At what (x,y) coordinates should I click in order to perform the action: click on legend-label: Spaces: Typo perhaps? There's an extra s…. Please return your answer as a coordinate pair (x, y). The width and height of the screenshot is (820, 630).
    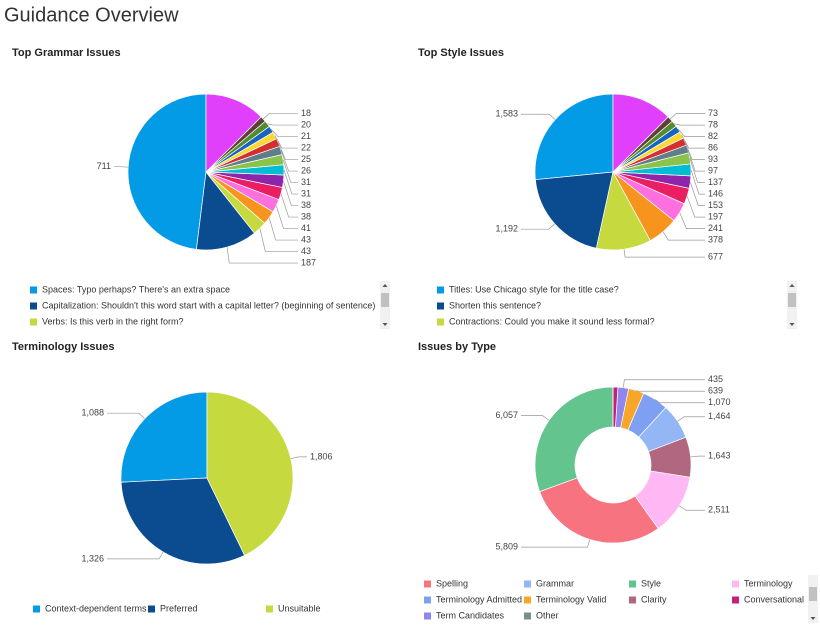
    Looking at the image, I should click on (136, 289).